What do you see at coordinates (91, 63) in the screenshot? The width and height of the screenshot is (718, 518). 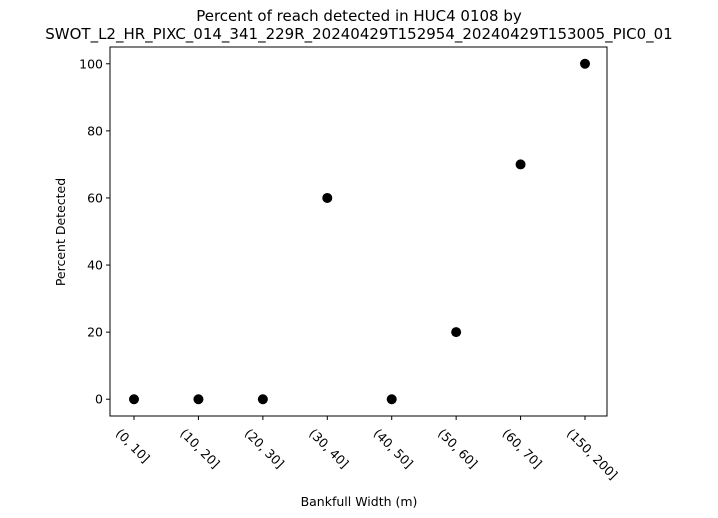 I see `y-tick-label: 100` at bounding box center [91, 63].